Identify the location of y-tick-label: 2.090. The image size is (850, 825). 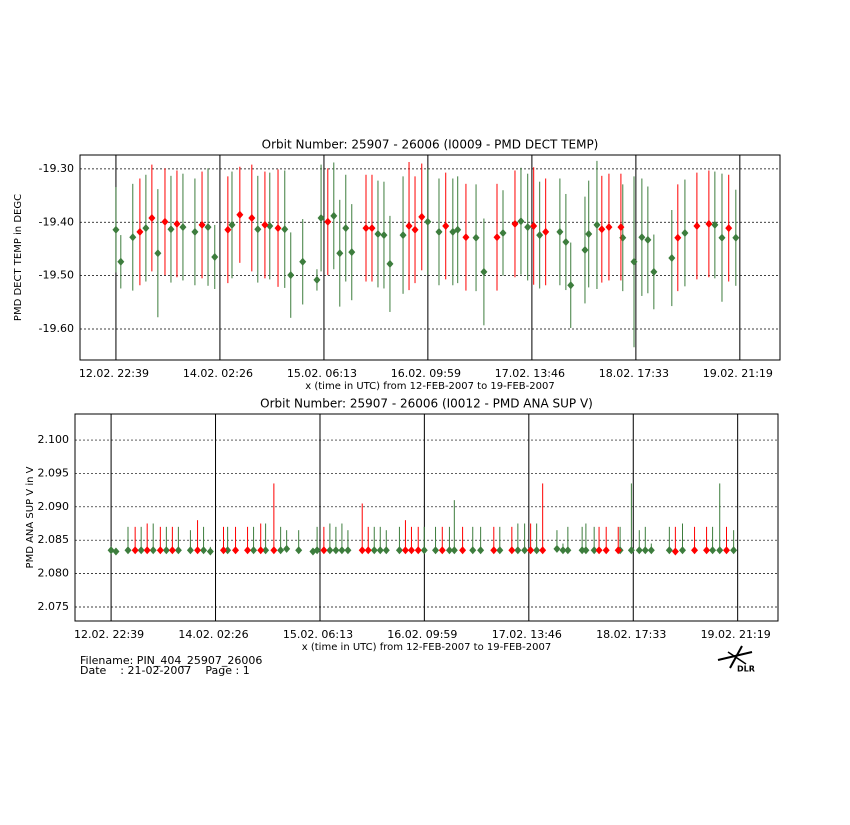
(54, 506).